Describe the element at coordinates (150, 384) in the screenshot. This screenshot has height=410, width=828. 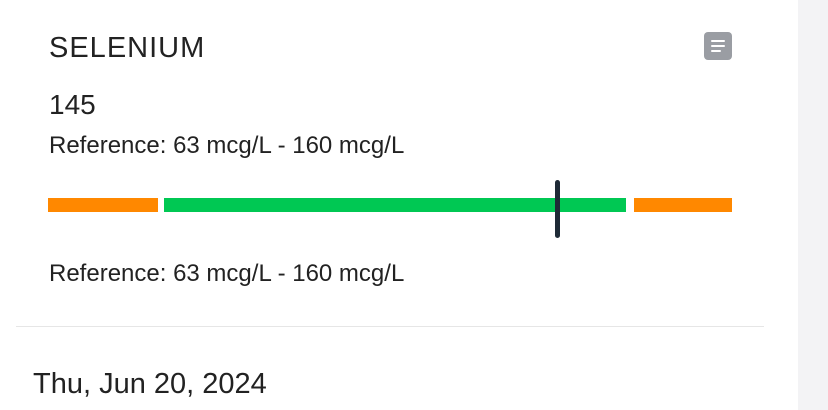
I see `result-date: Thu, Jun 20, 2024` at that location.